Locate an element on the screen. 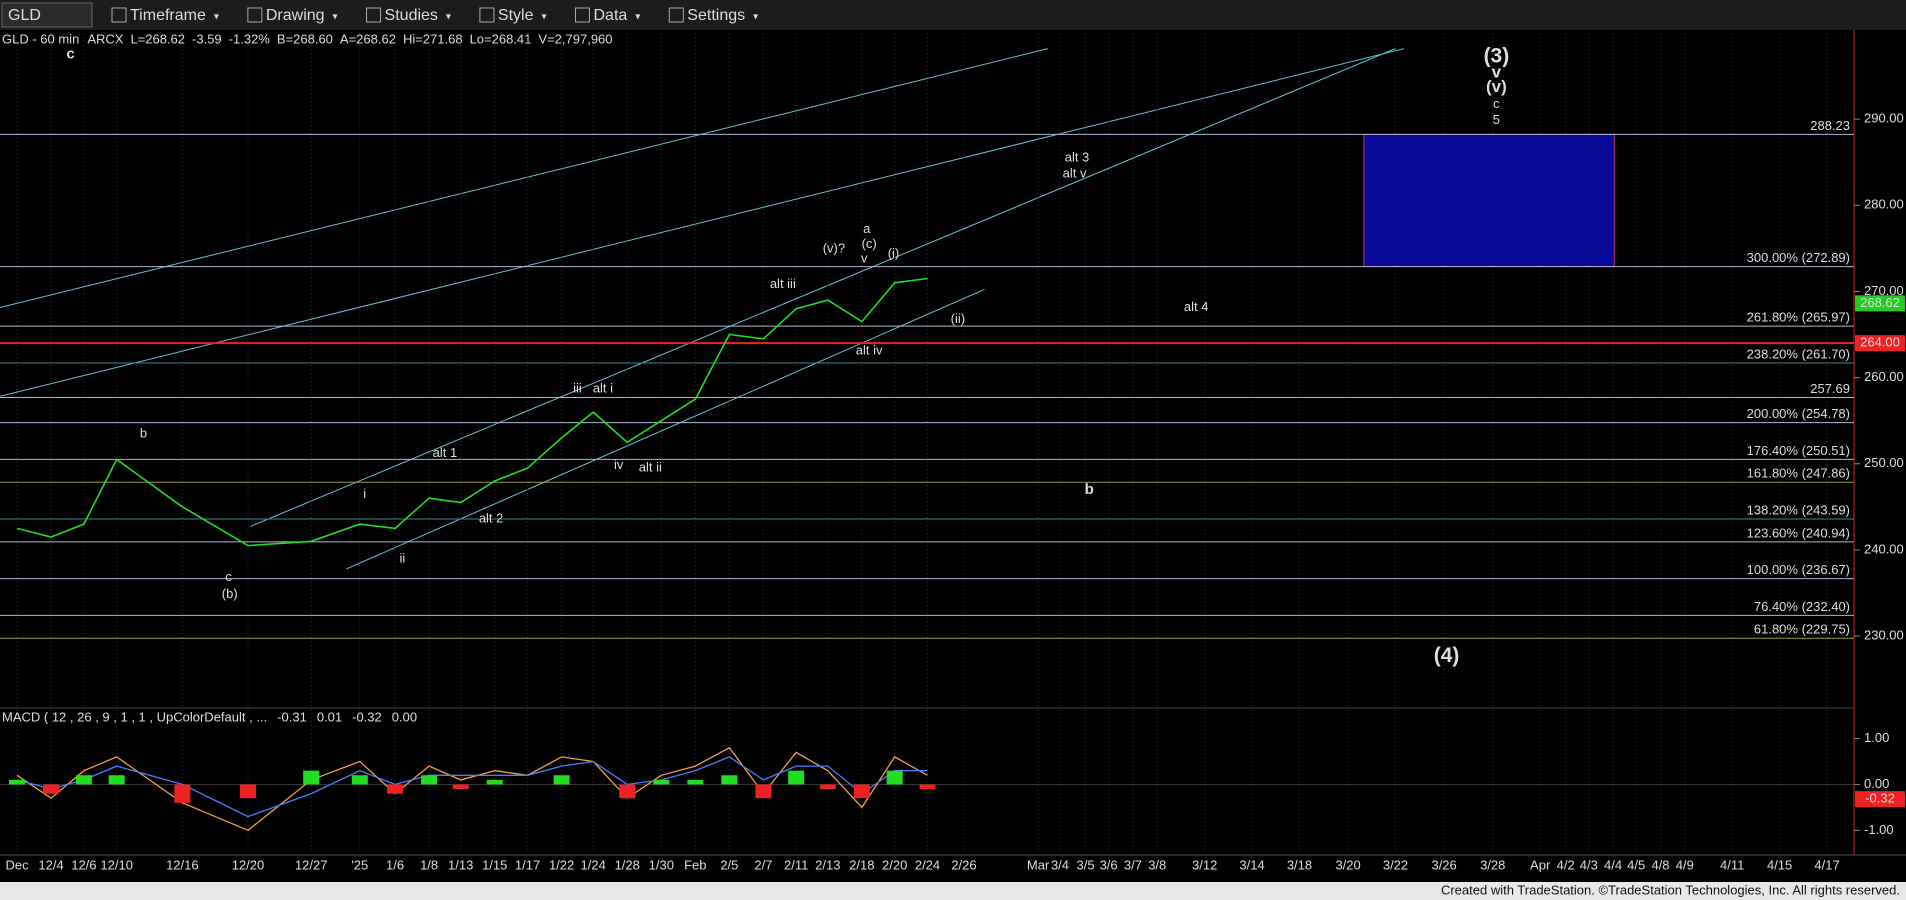 The height and width of the screenshot is (900, 1906). x-tick-label: 1/22 is located at coordinates (561, 864).